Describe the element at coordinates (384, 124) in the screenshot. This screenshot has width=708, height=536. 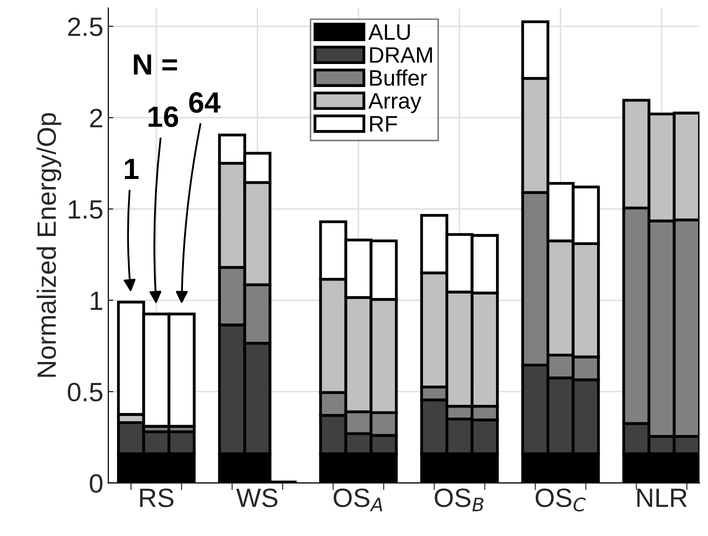
I see `legend-label: RF` at that location.